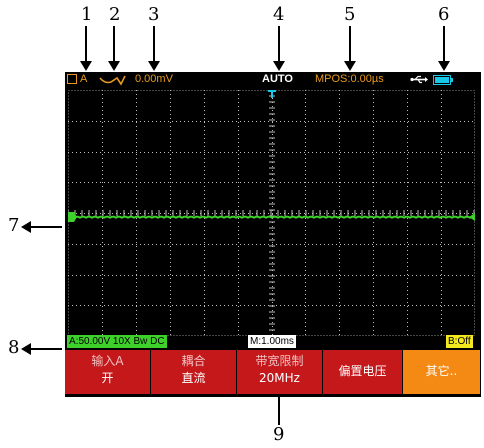 This screenshot has height=448, width=484. What do you see at coordinates (72, 79) in the screenshot?
I see `trigger-icon` at bounding box center [72, 79].